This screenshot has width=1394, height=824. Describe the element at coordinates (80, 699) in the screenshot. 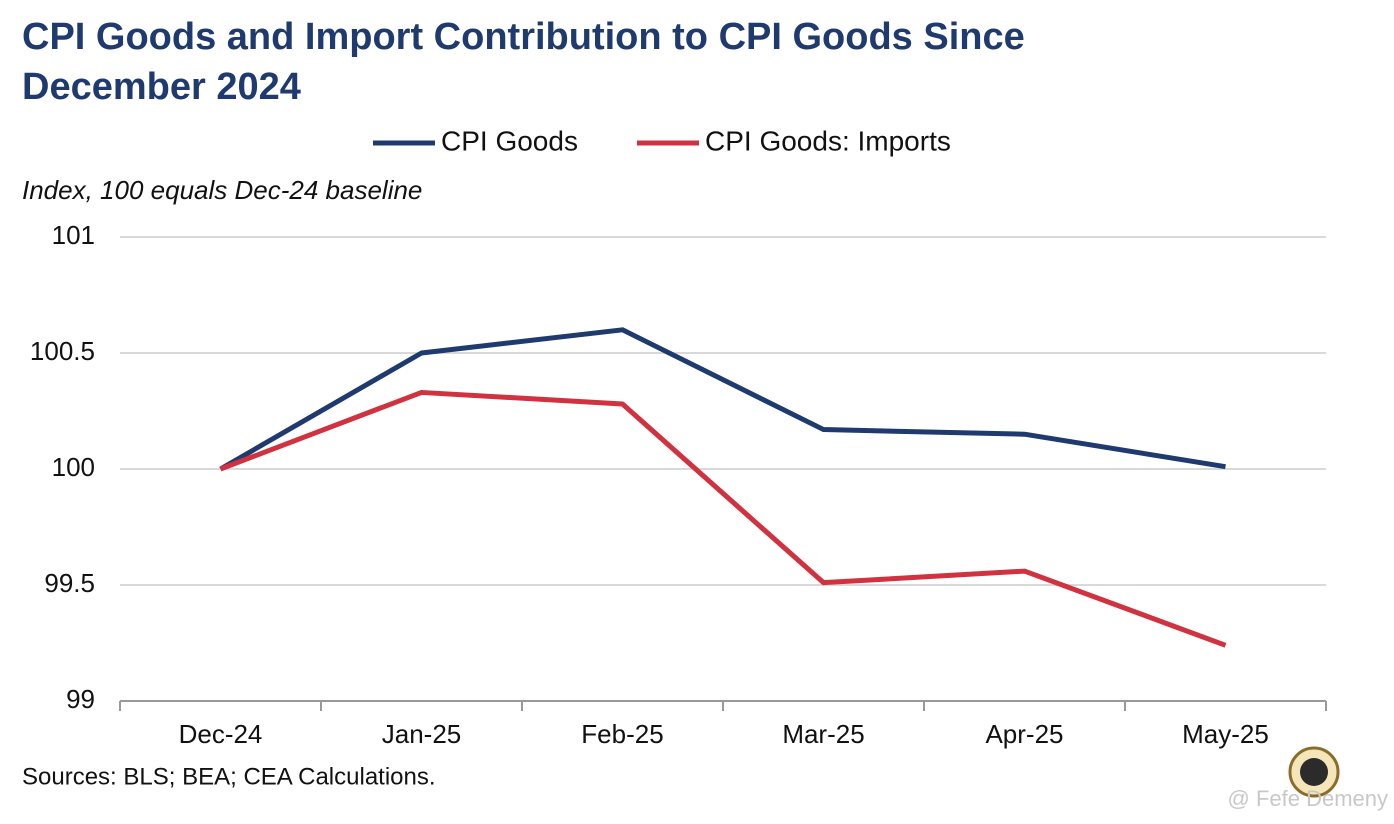

I see `y-tick-label: 99` at that location.